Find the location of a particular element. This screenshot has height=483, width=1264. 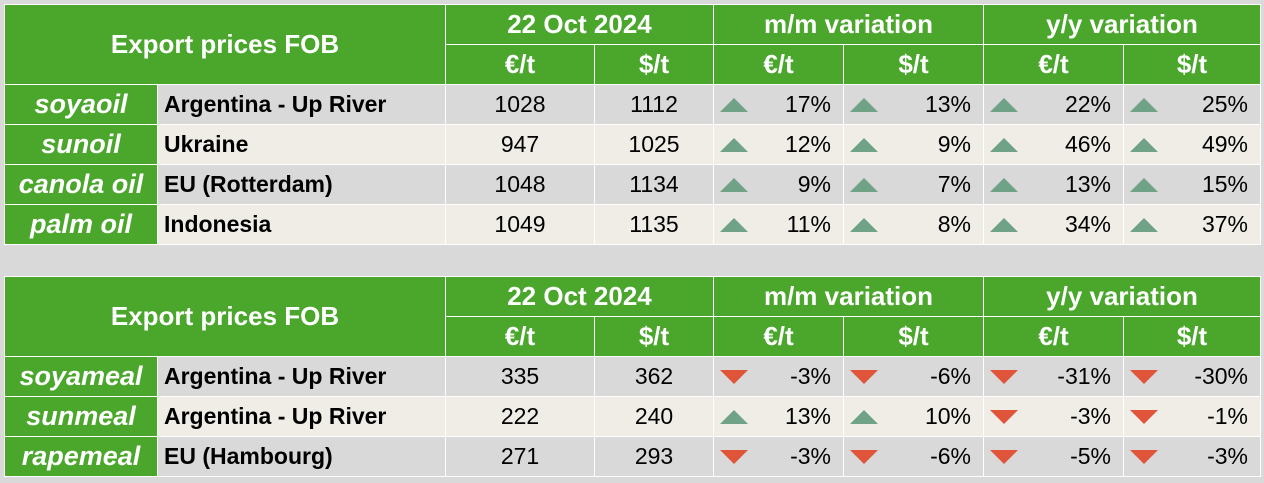

yy-variation-usd-value: 15% is located at coordinates (1225, 184).